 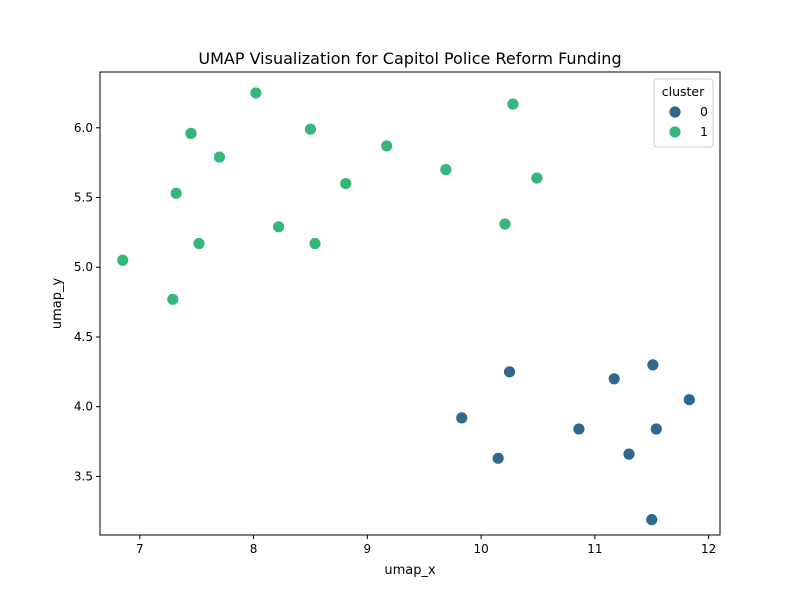 What do you see at coordinates (254, 549) in the screenshot?
I see `x-tick-label: 8` at bounding box center [254, 549].